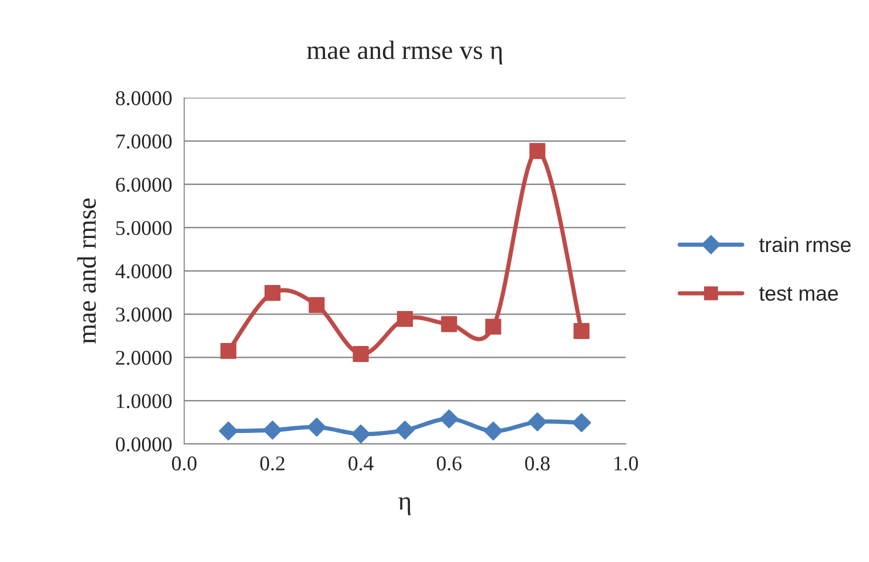  What do you see at coordinates (537, 463) in the screenshot?
I see `x-tick-label: 0.8` at bounding box center [537, 463].